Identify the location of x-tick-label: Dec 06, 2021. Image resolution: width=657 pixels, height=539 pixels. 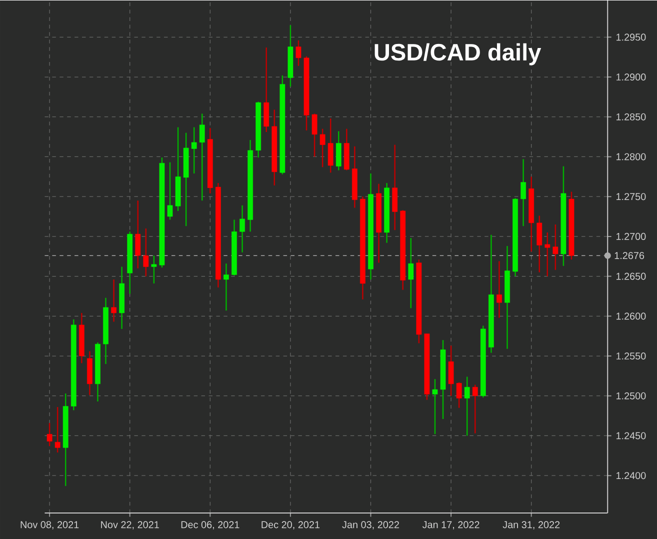
(210, 525).